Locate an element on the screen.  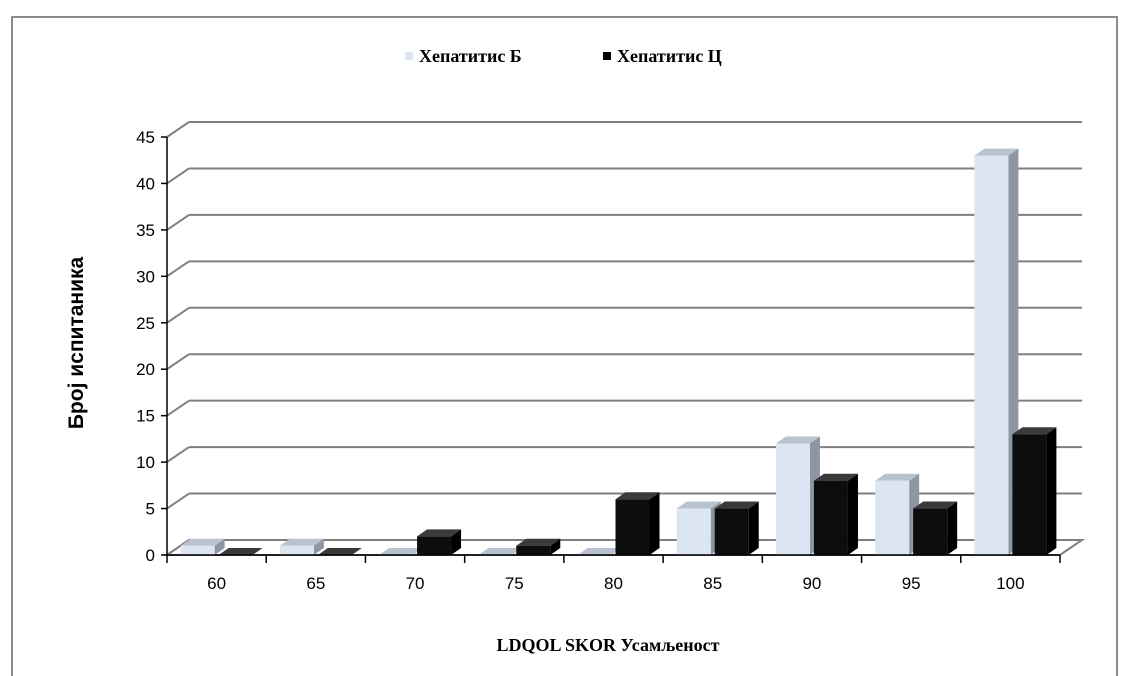
x-tick-label: 85 is located at coordinates (712, 583).